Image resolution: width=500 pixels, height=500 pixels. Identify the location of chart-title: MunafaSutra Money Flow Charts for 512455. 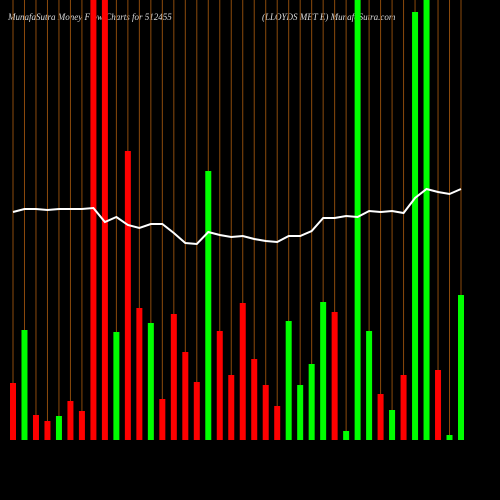
(89, 17).